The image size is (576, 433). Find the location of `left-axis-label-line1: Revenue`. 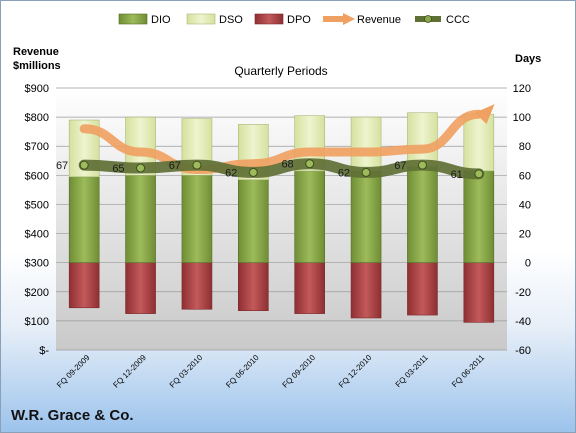

left-axis-label-line1: Revenue is located at coordinates (36, 52).